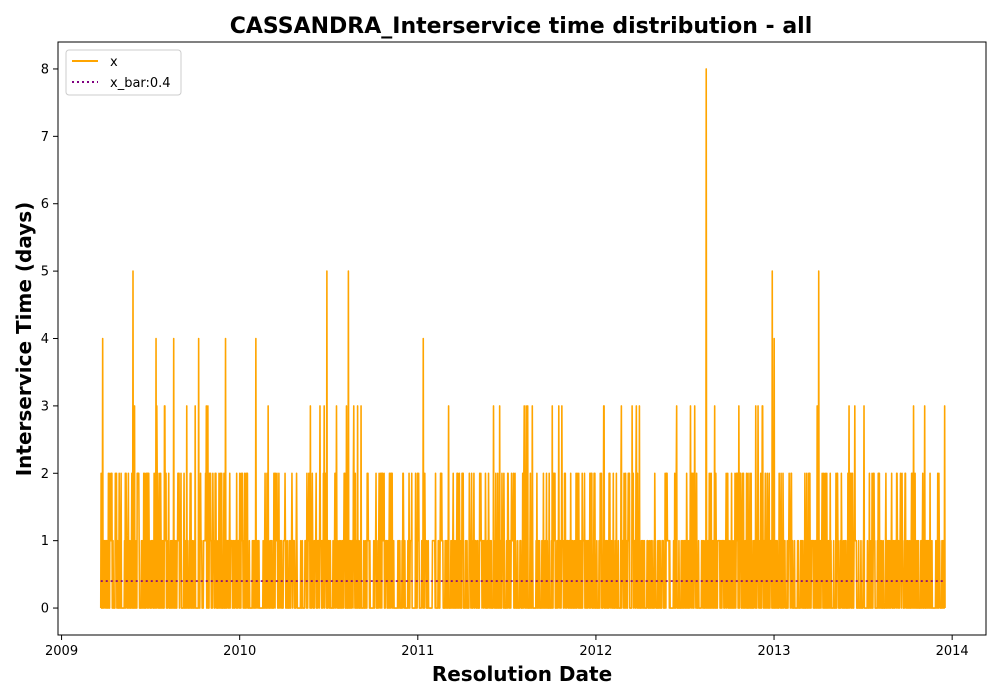  What do you see at coordinates (24, 339) in the screenshot?
I see `y-axis-label: Interservice Time (days)` at bounding box center [24, 339].